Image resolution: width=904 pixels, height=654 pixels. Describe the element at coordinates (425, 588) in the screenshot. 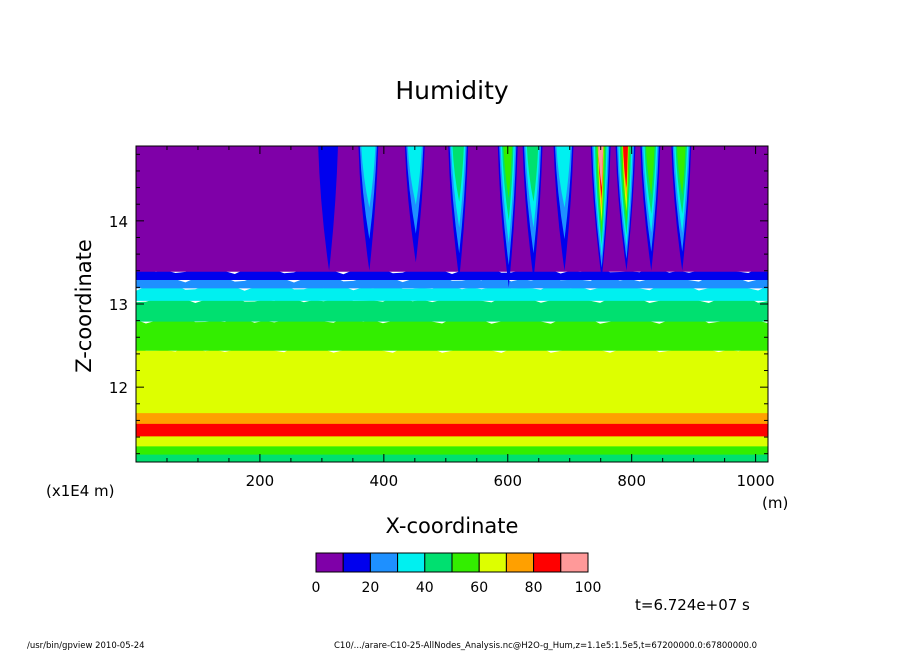

I see `colorbar-tick-label: 40` at that location.